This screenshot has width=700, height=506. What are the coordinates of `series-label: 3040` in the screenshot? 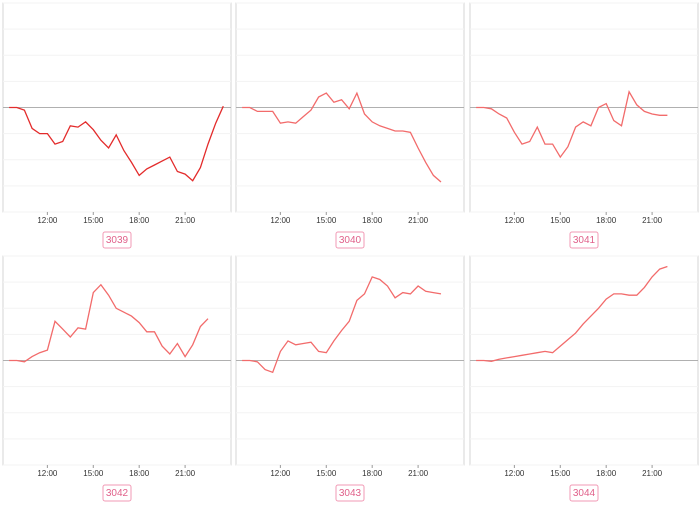 It's located at (350, 240).